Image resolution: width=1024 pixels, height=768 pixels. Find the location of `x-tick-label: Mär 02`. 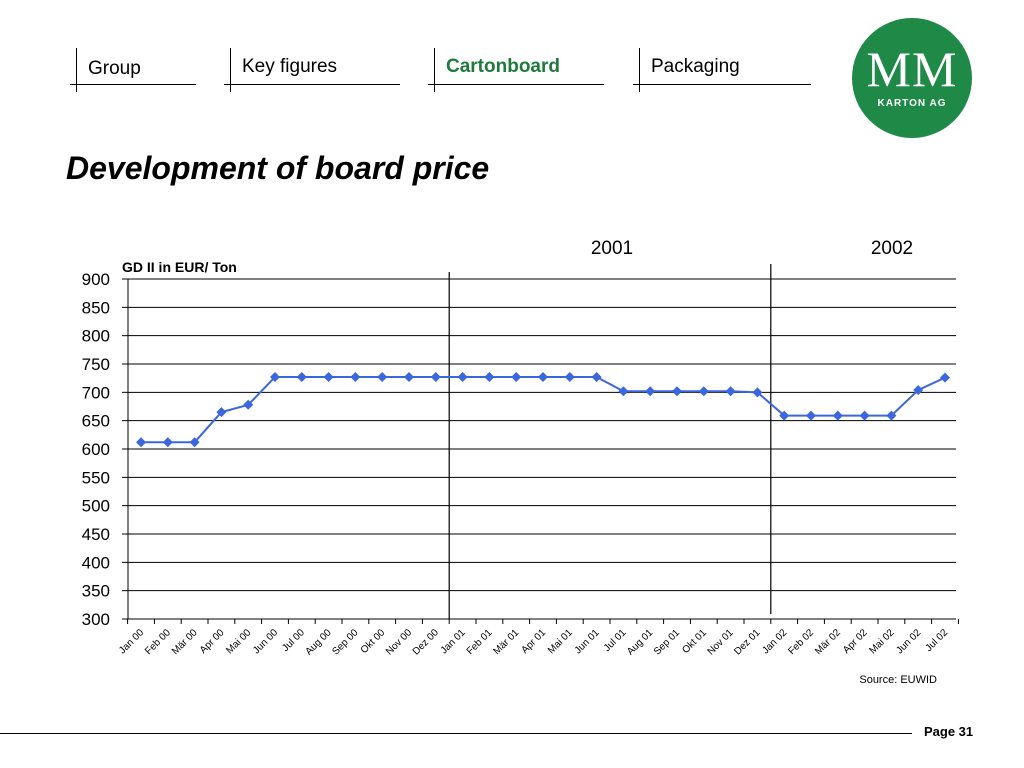

x-tick-label: Mär 02 is located at coordinates (828, 642).